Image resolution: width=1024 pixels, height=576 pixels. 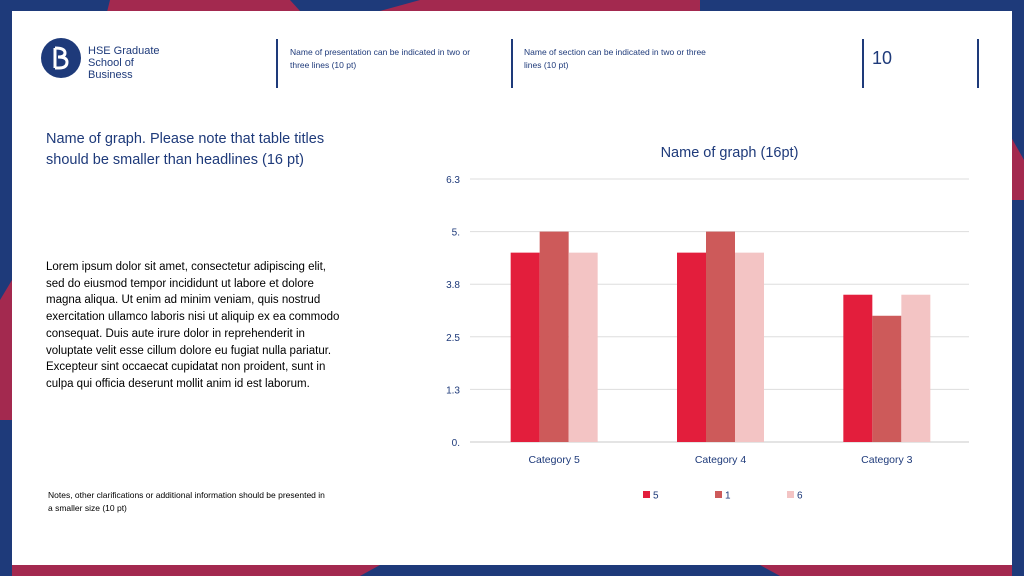 I want to click on page-number: 10, so click(x=882, y=58).